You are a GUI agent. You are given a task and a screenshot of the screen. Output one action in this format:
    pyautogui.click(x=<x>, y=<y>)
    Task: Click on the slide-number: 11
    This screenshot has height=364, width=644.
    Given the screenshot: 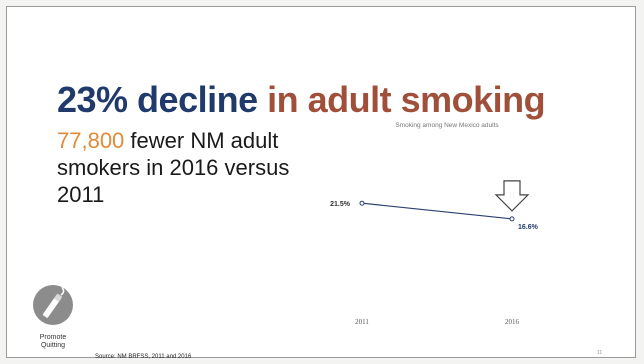 What is the action you would take?
    pyautogui.click(x=600, y=353)
    